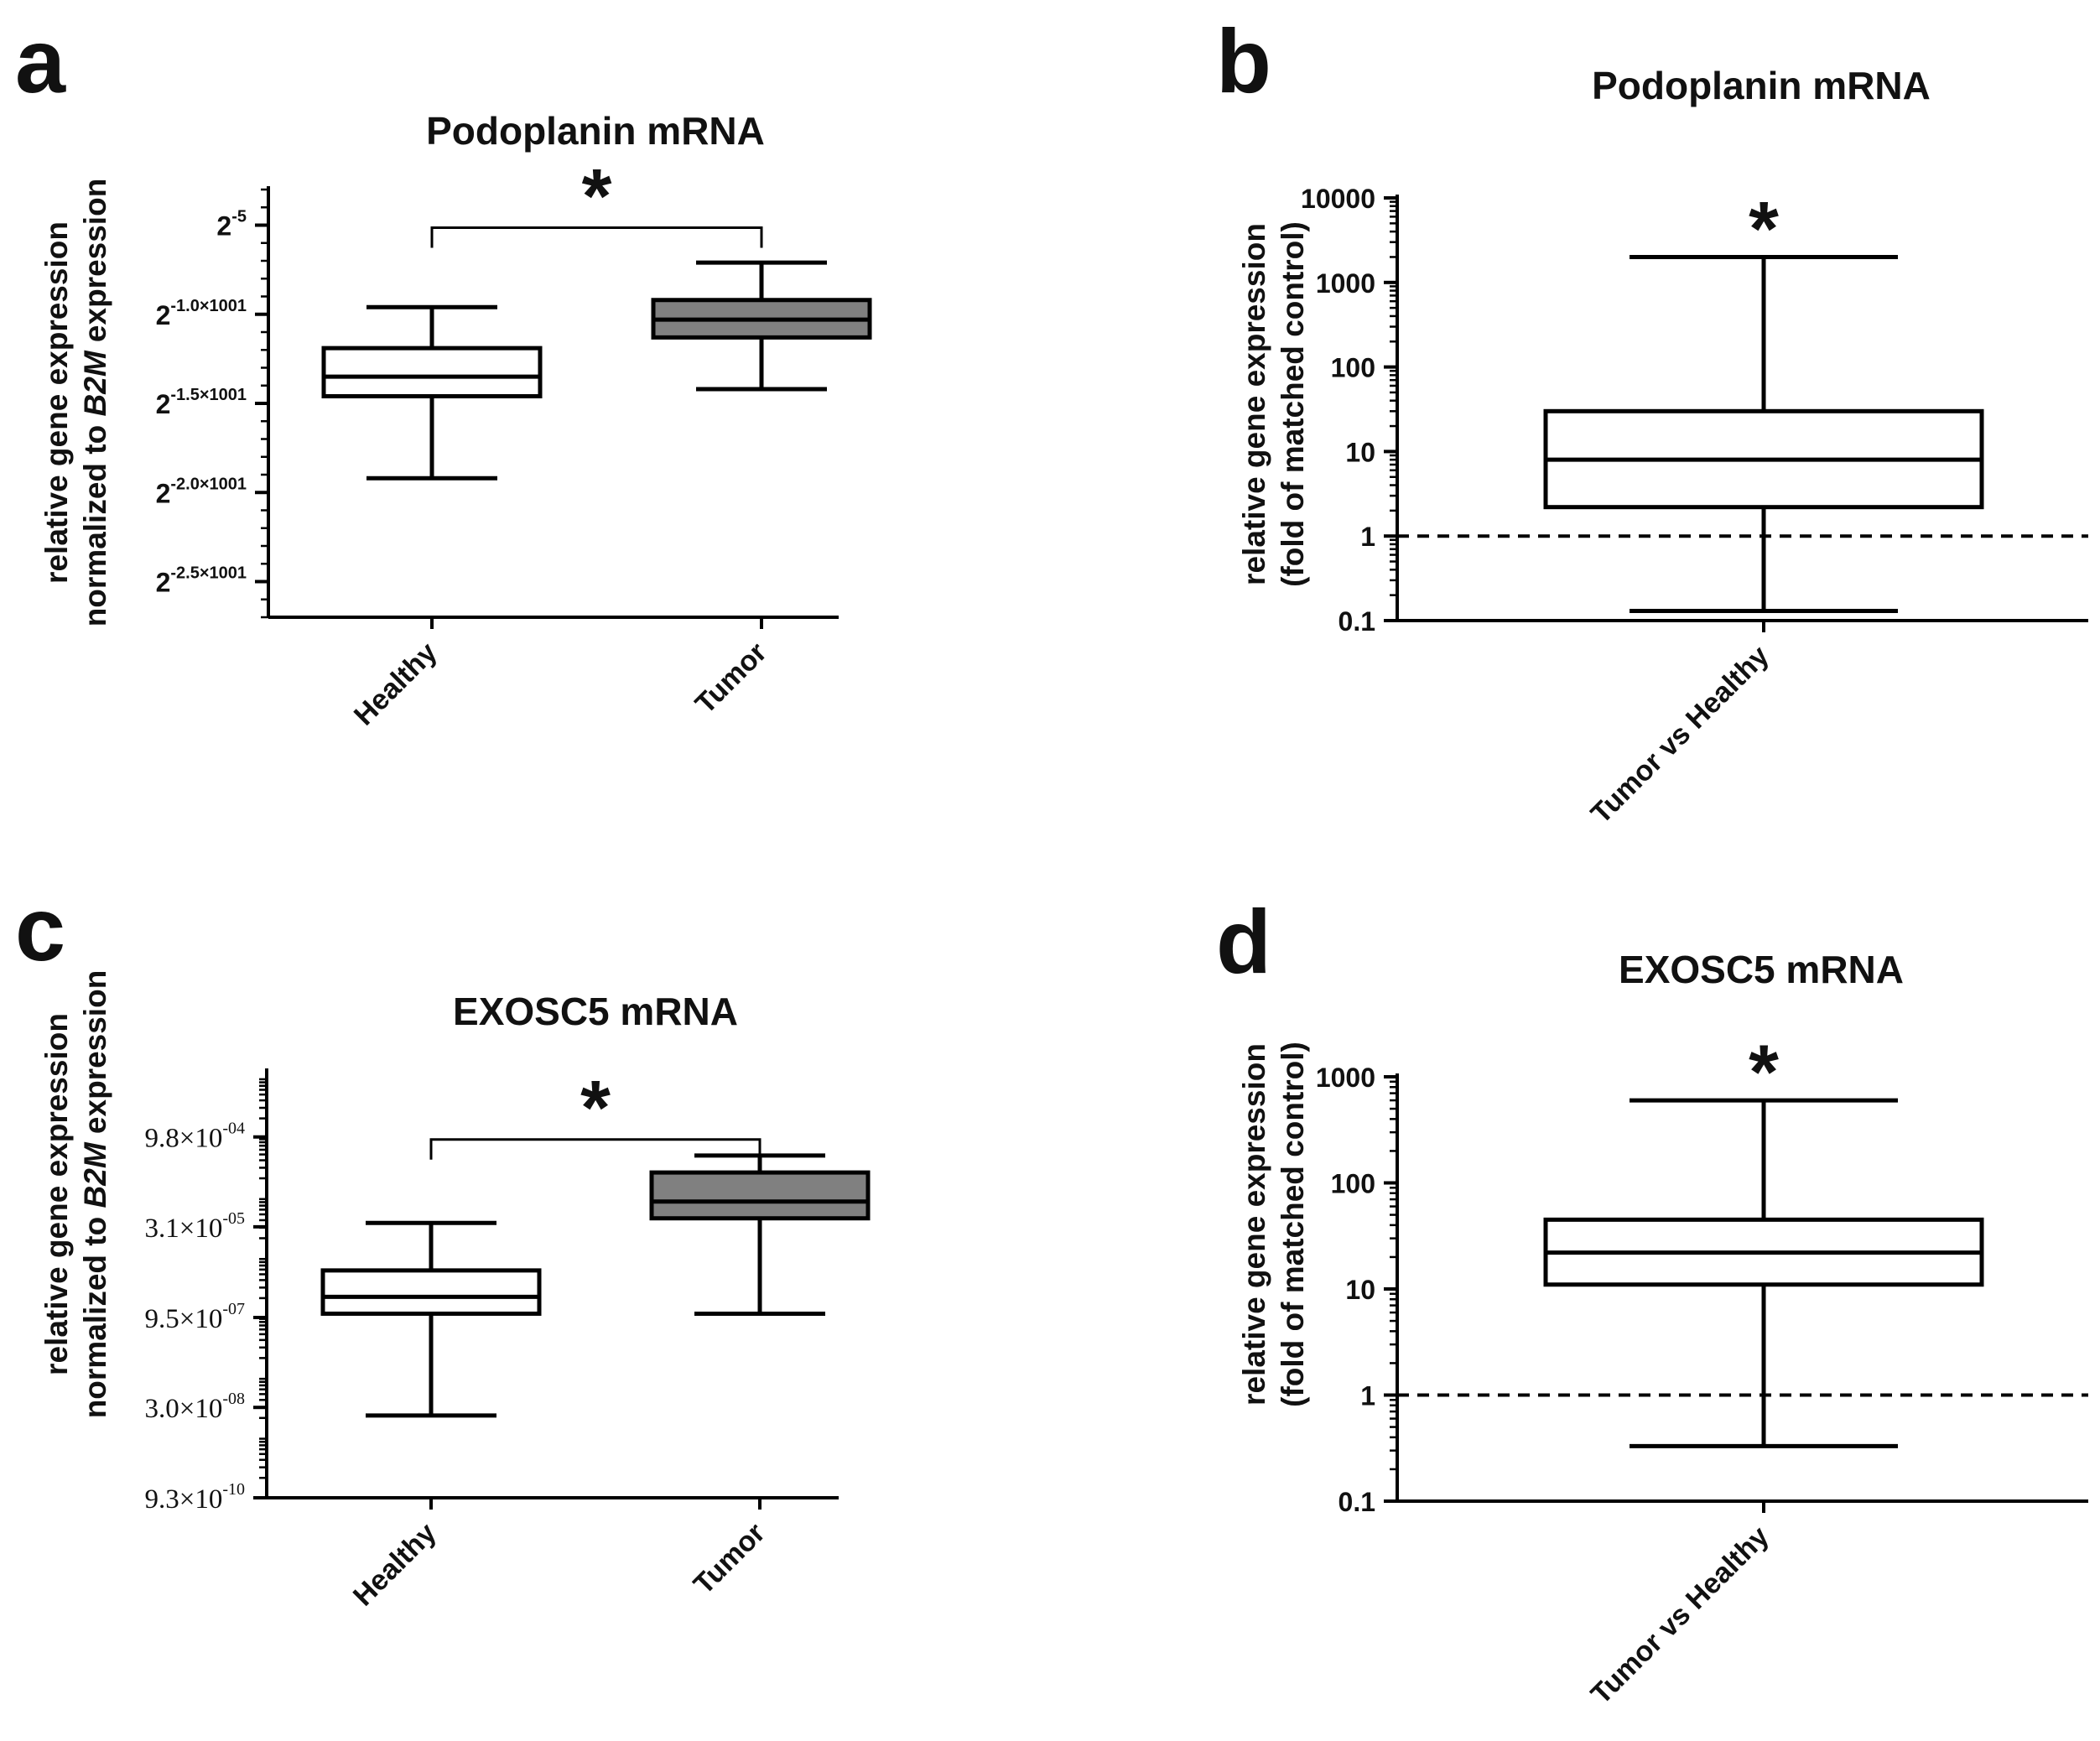  I want to click on y-tick-label: 9.3×10⁻¹⁰, so click(194, 1497).